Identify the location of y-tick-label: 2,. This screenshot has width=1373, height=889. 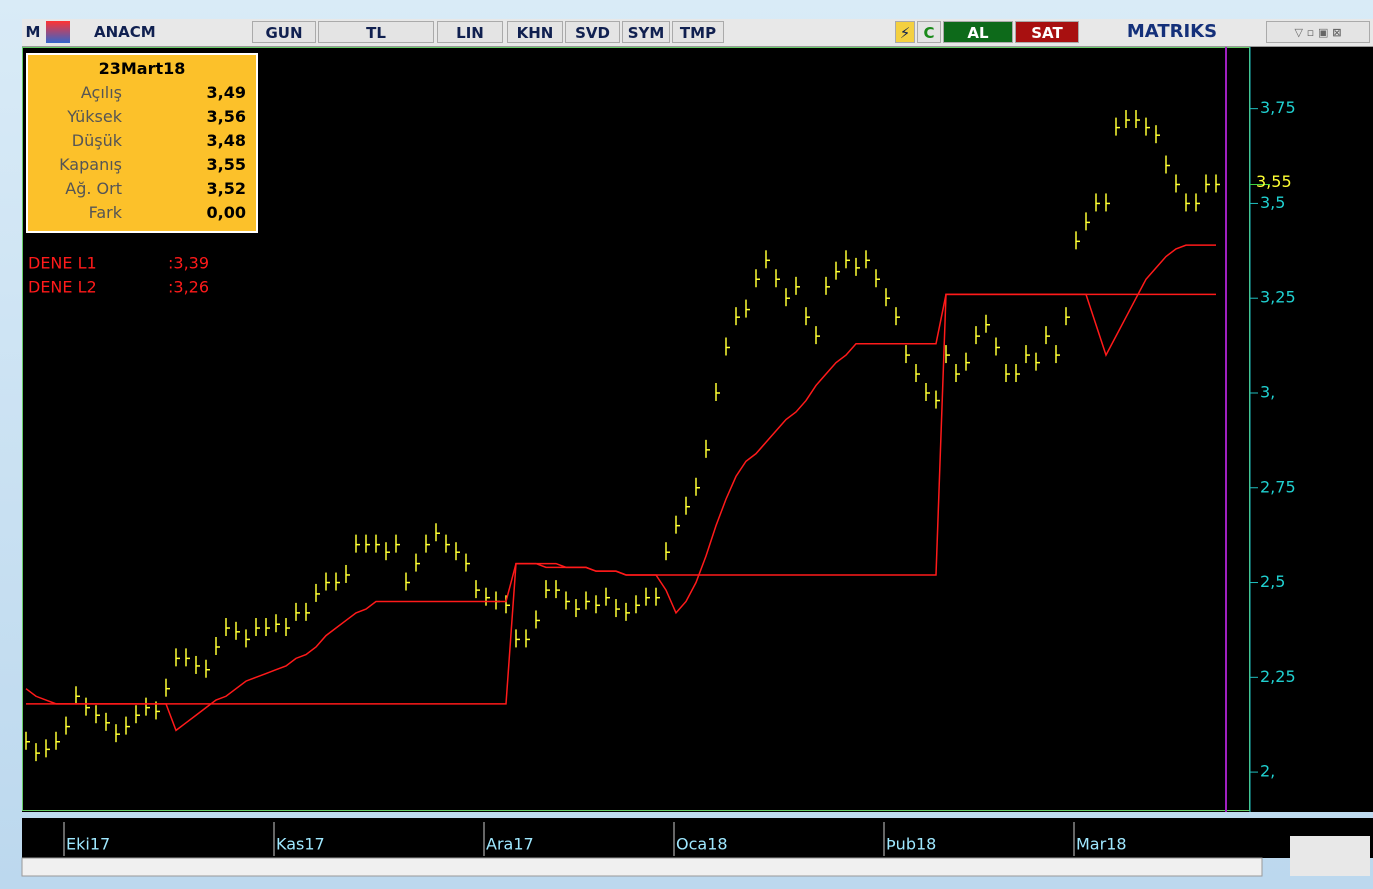
(1267, 771).